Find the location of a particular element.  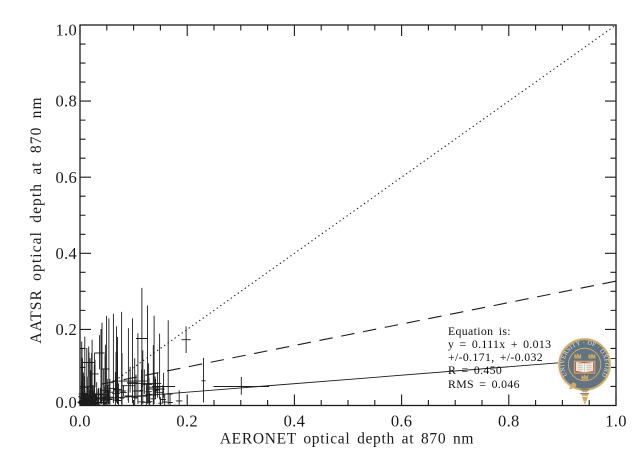

svg-text:AERONET optical depth at 870 n: AERONET optical depth at 870 nm is located at coordinates (347, 439).